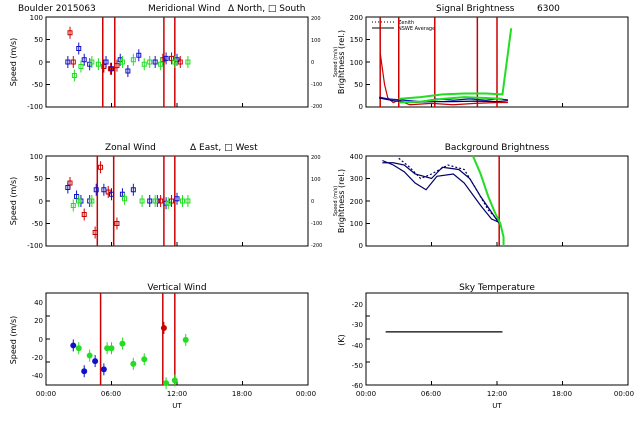  I want to click on background-navy-1-line, so click(441, 193).